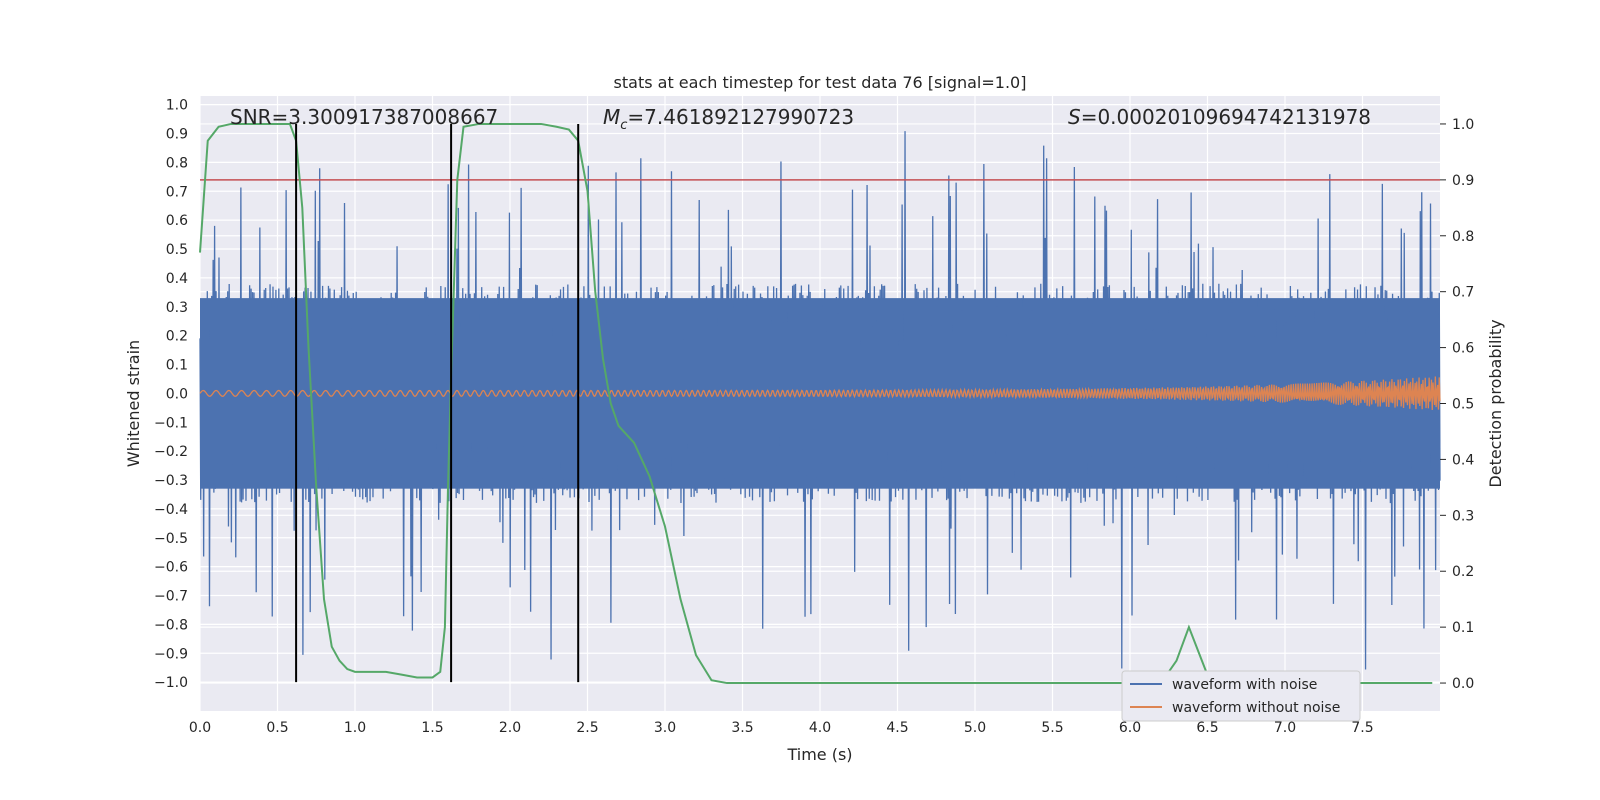 The image size is (1600, 800). I want to click on x-tick-label: 5.5, so click(1052, 728).